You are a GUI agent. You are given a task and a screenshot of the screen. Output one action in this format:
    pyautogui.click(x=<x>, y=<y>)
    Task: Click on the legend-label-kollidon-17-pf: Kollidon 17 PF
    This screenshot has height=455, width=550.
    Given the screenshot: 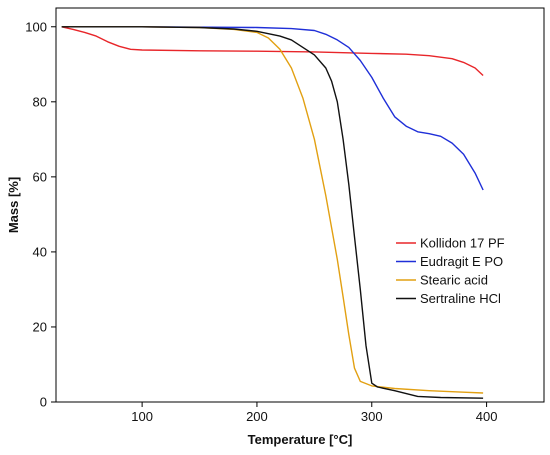 What is the action you would take?
    pyautogui.click(x=462, y=243)
    